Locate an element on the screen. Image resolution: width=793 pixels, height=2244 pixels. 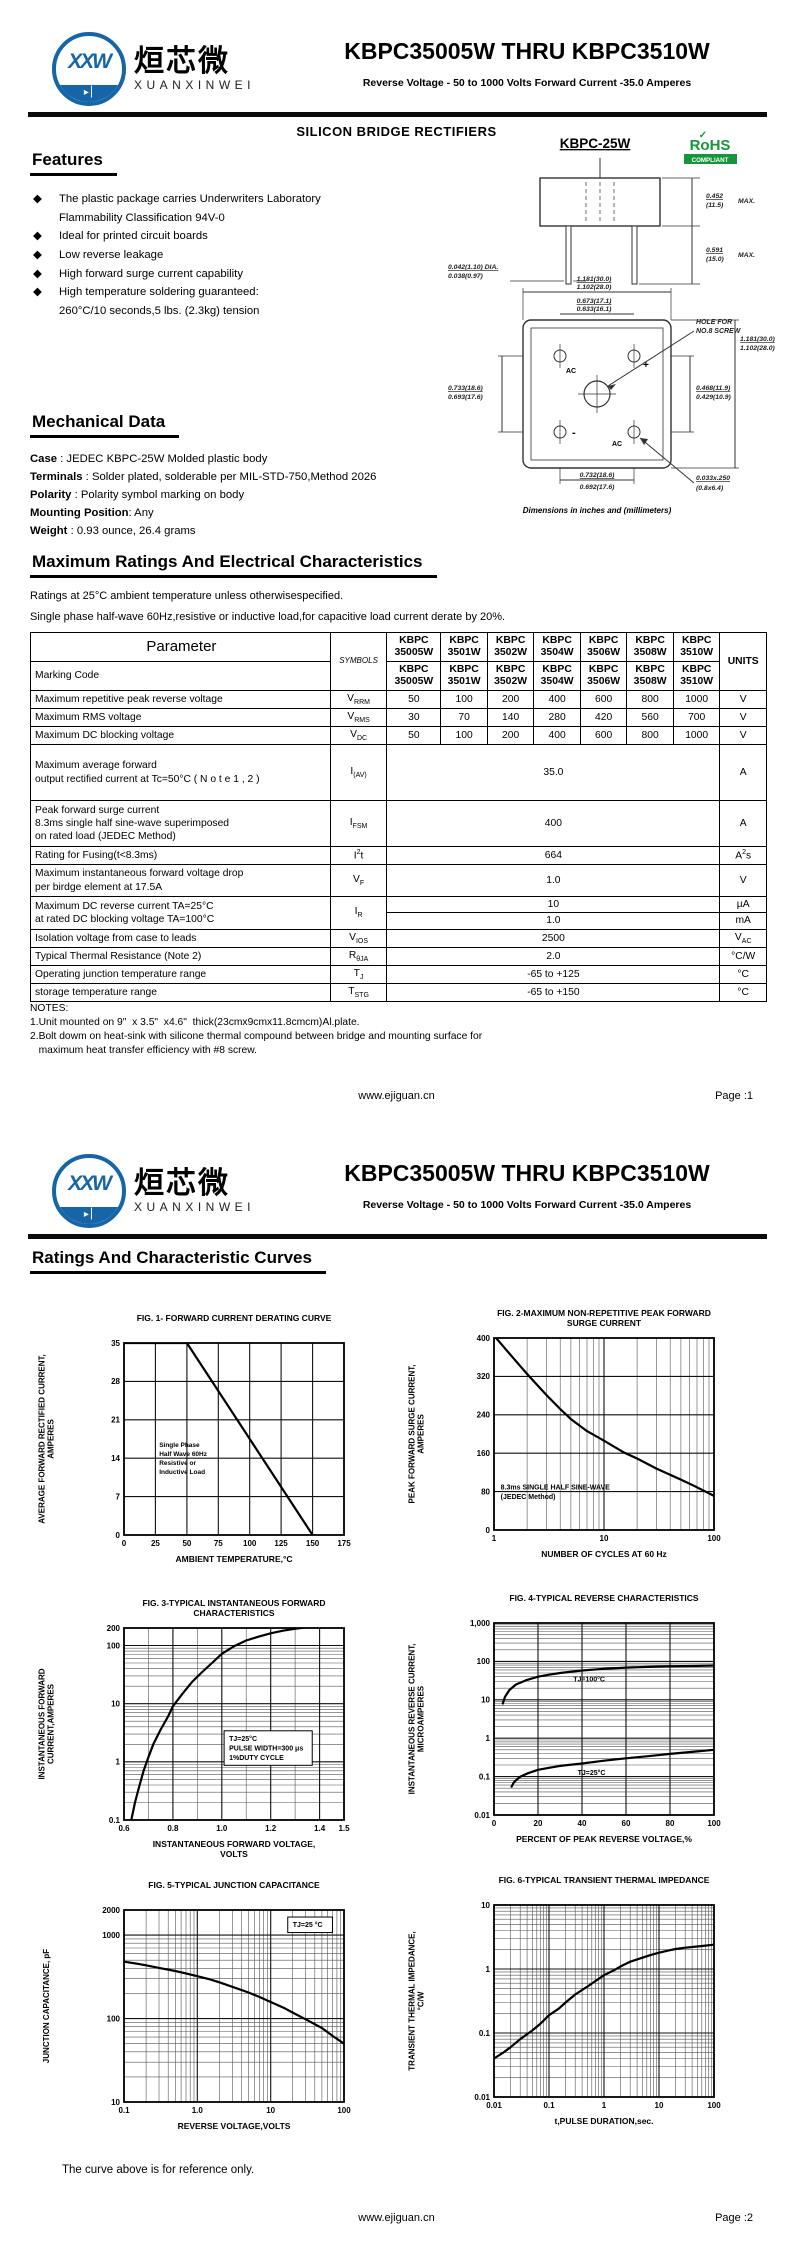
svg-text:FIG. 3-TYPICAL INSTANTANEOUS F: FIG. 3-TYPICAL INSTANTANEOUS FORWARD is located at coordinates (233, 1603).